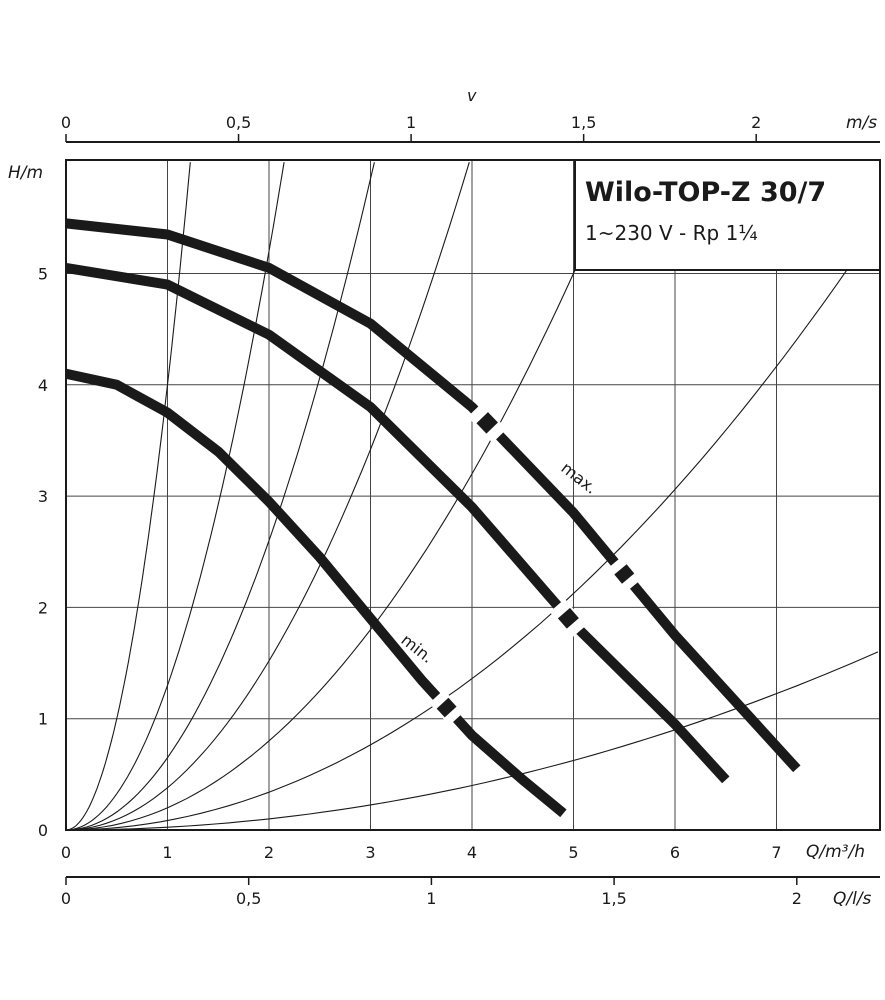 The height and width of the screenshot is (1000, 885). I want to click on y-axis-label: H/m, so click(25, 173).